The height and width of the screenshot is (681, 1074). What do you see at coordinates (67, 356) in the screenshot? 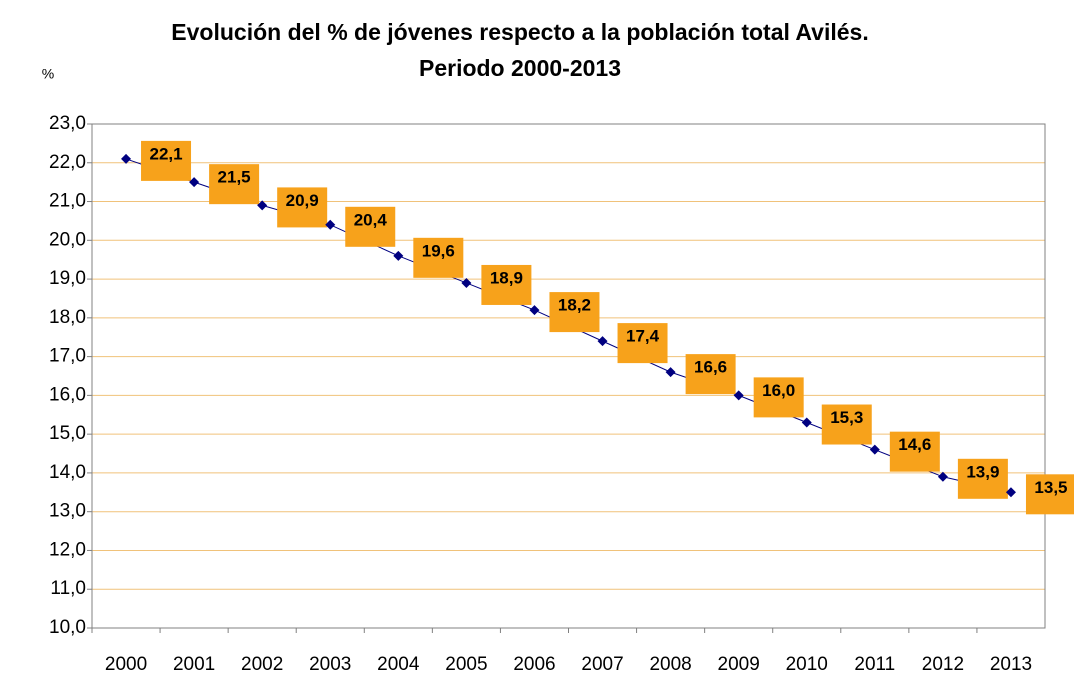
I see `y-tick-label: 17,0` at bounding box center [67, 356].